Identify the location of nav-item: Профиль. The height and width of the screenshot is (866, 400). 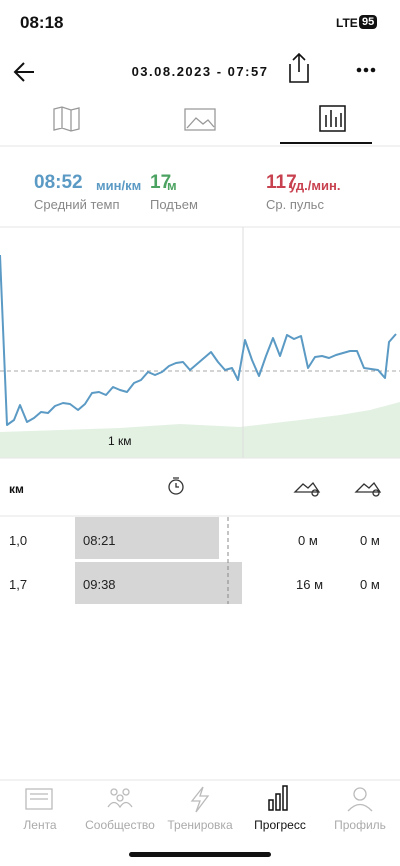
(360, 825).